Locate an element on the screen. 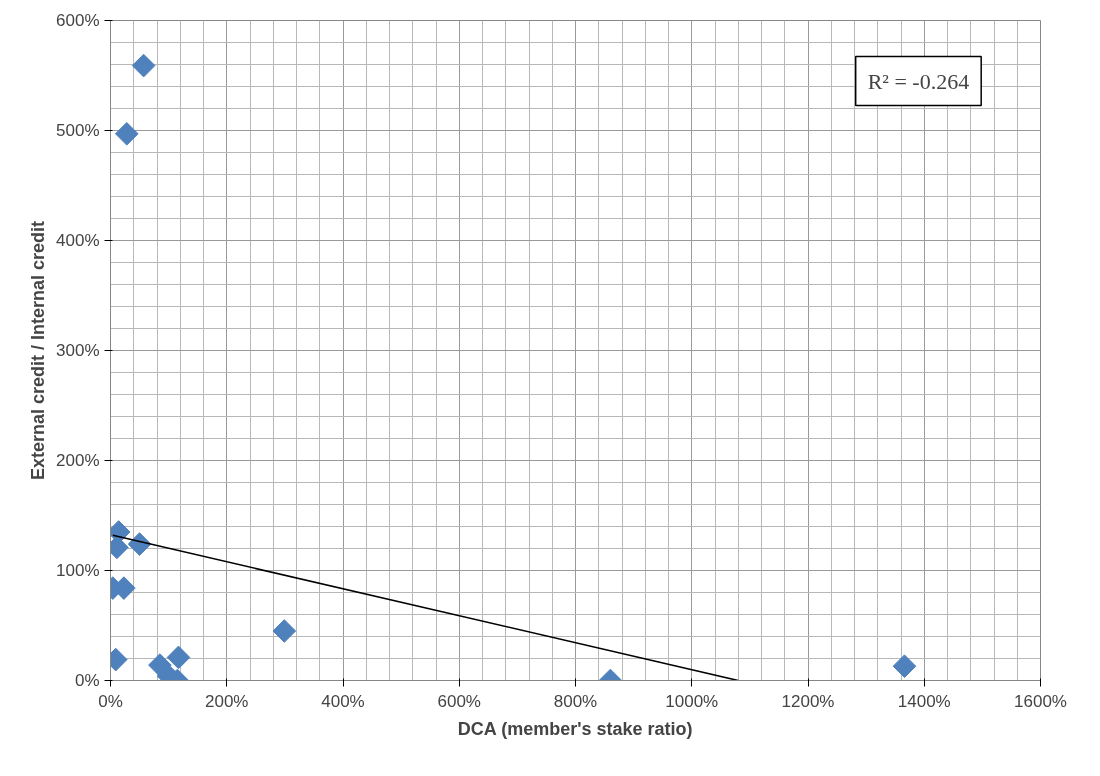 The width and height of the screenshot is (1100, 776). y-axis-title: External credit / Internal credit is located at coordinates (38, 350).